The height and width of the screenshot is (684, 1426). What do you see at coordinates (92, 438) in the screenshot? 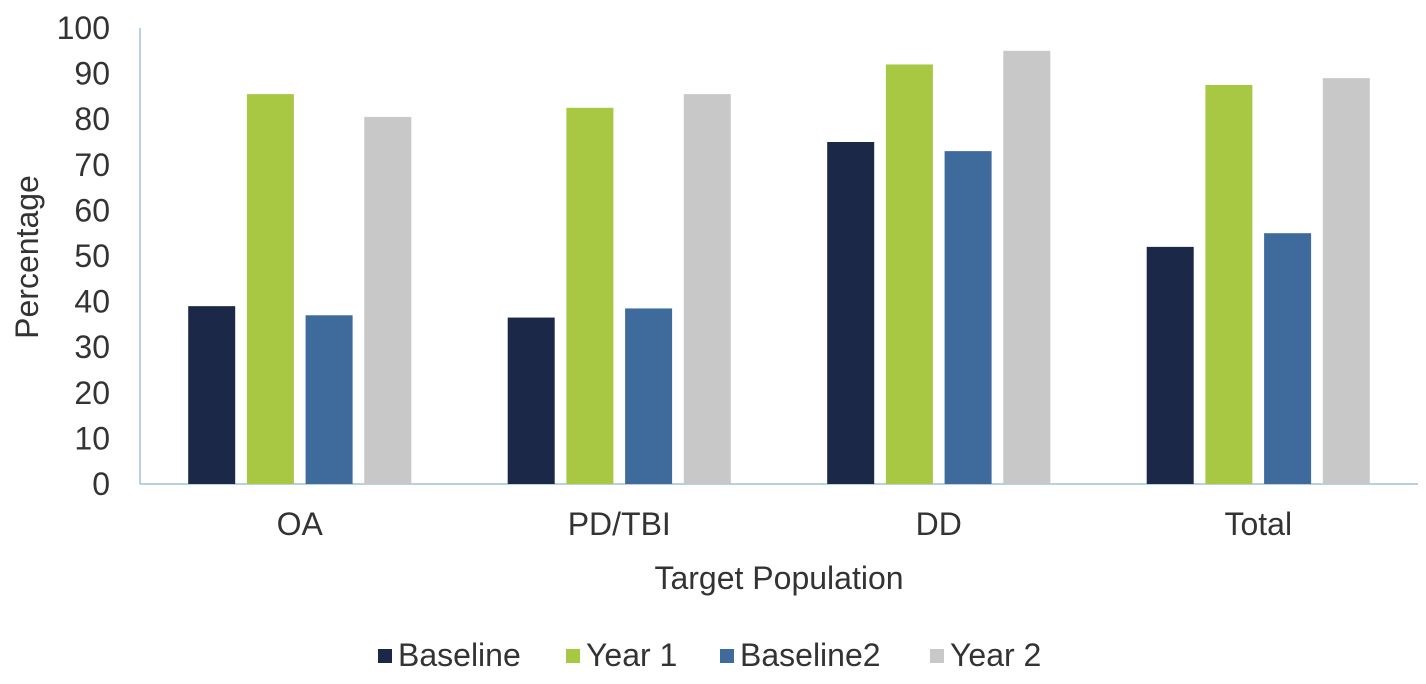
I see `y-tick-label: 10` at bounding box center [92, 438].